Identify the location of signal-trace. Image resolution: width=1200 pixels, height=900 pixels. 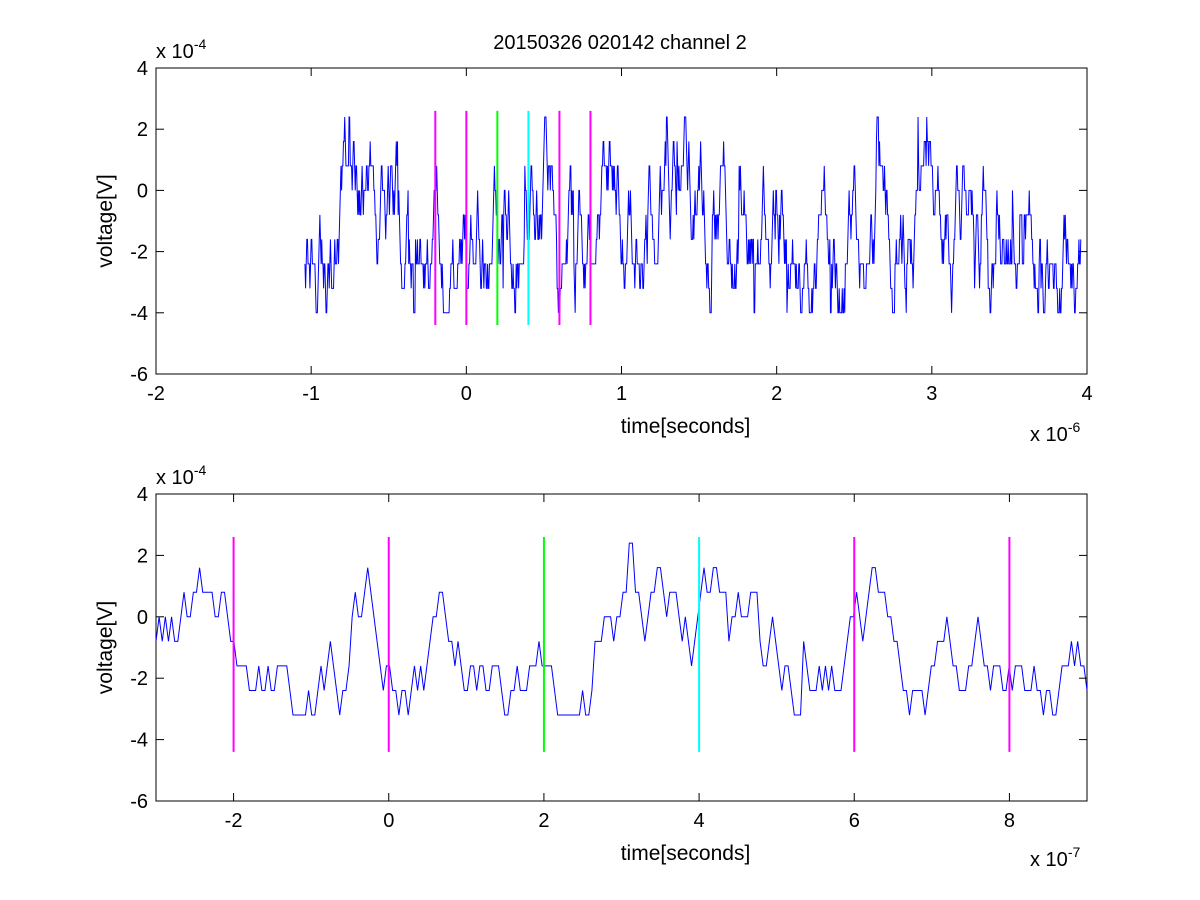
(693, 215).